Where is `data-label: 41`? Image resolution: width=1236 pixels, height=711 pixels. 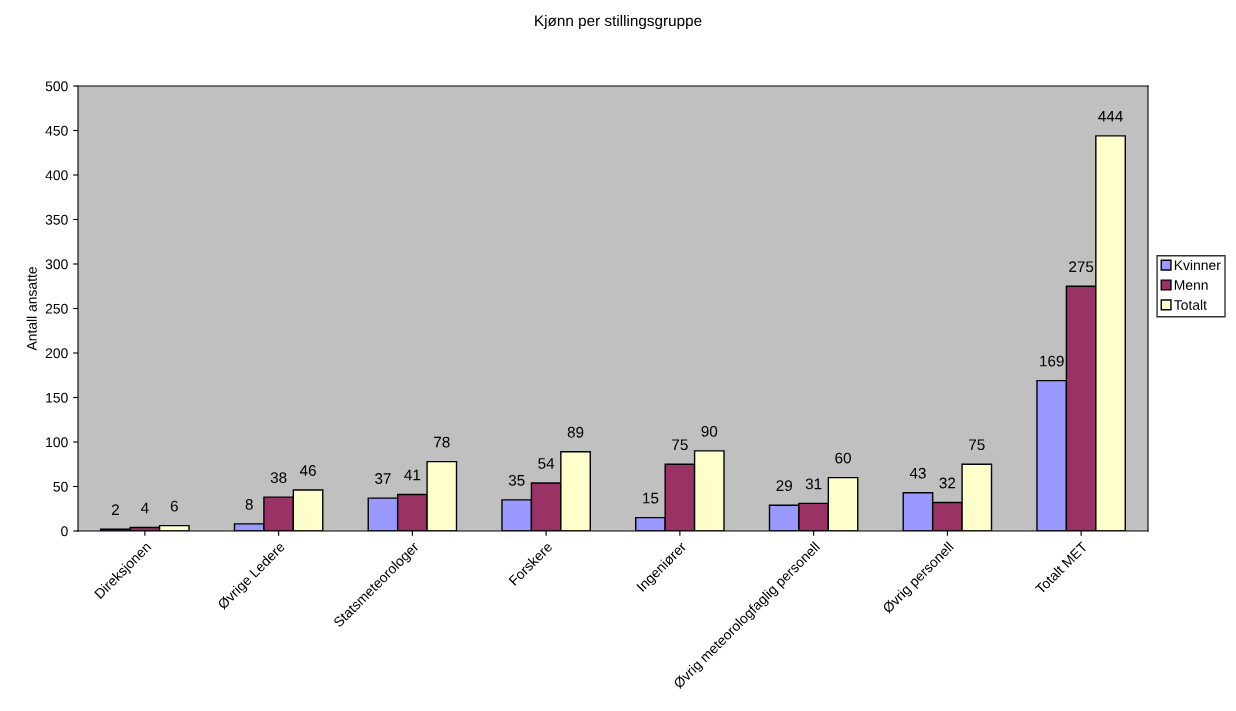
data-label: 41 is located at coordinates (412, 475).